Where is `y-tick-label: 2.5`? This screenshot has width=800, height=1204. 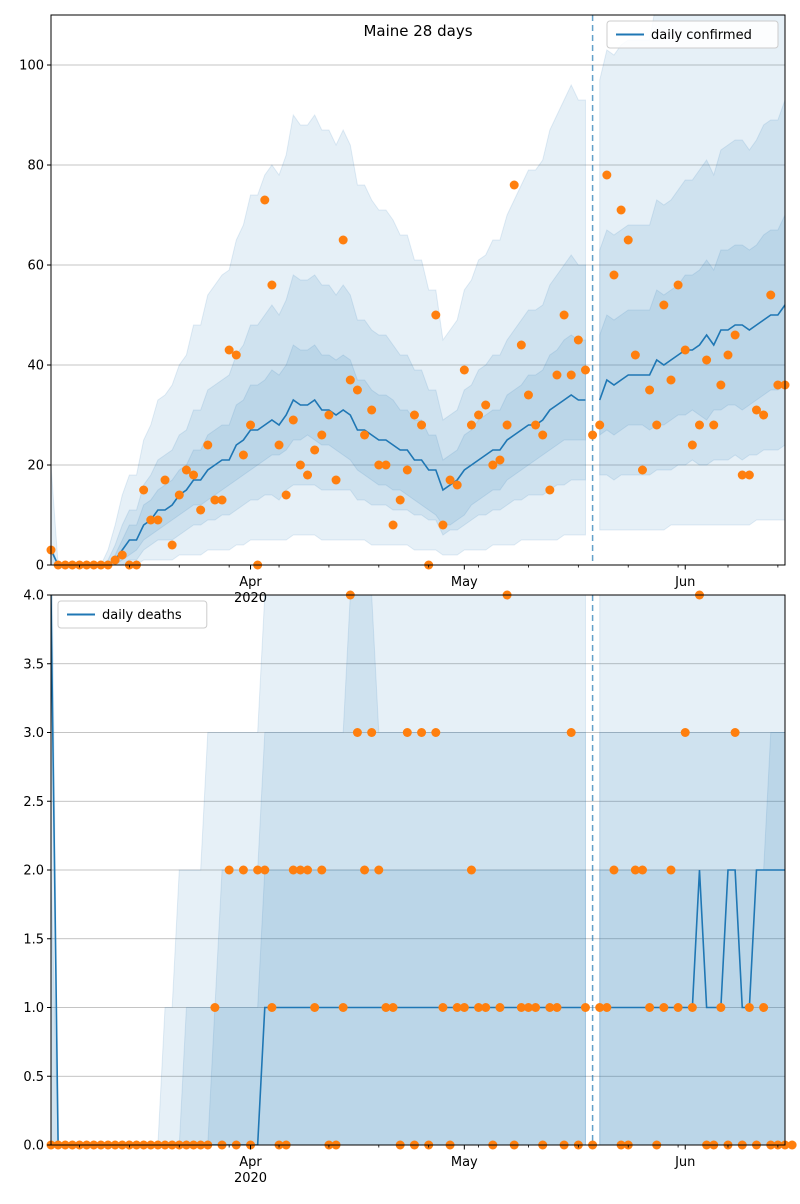
y-tick-label: 2.5 is located at coordinates (33, 802).